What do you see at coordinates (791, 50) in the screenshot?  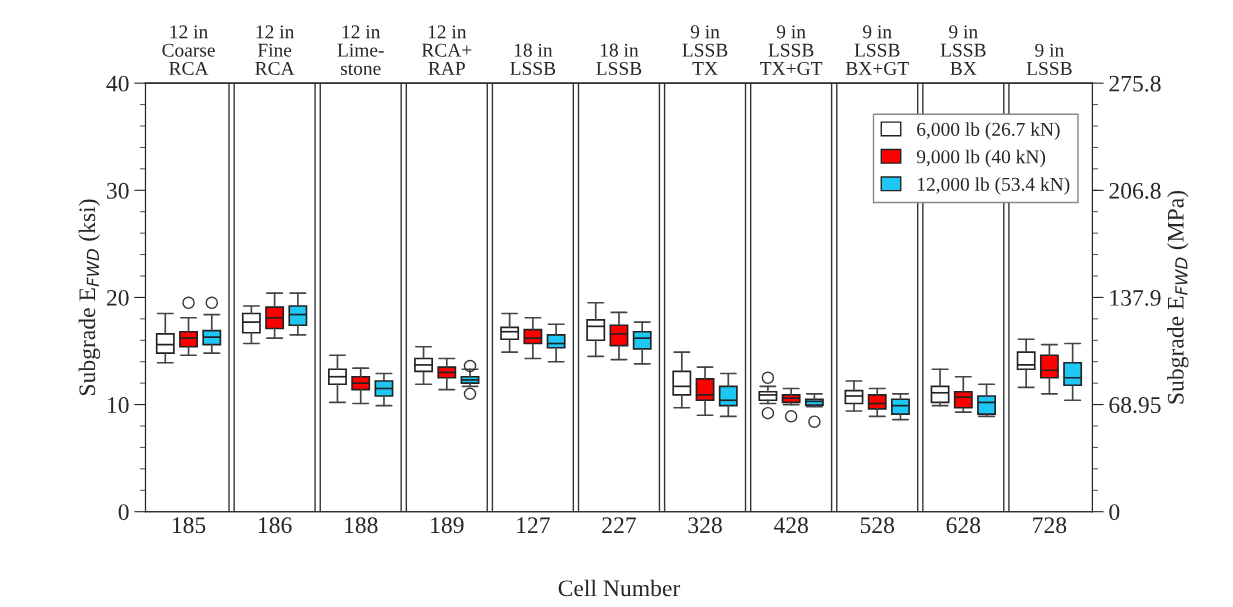 I see `text: 9 in LSSB TX+GT` at bounding box center [791, 50].